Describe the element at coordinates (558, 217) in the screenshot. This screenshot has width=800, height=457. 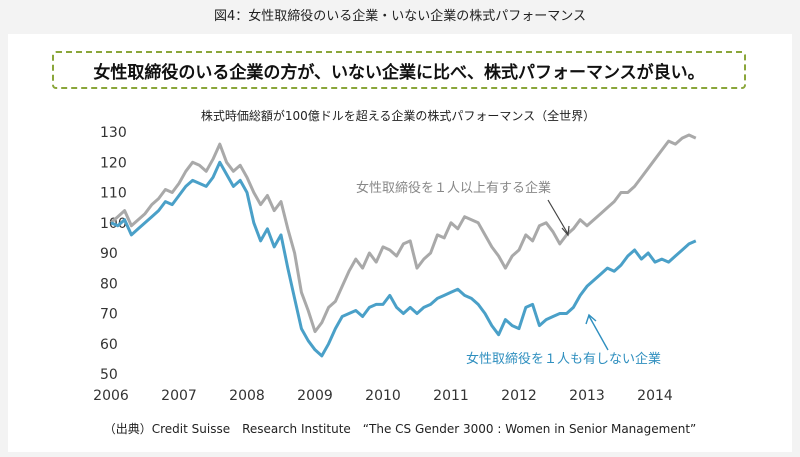
I see `annotation-arrow-with-women` at that location.